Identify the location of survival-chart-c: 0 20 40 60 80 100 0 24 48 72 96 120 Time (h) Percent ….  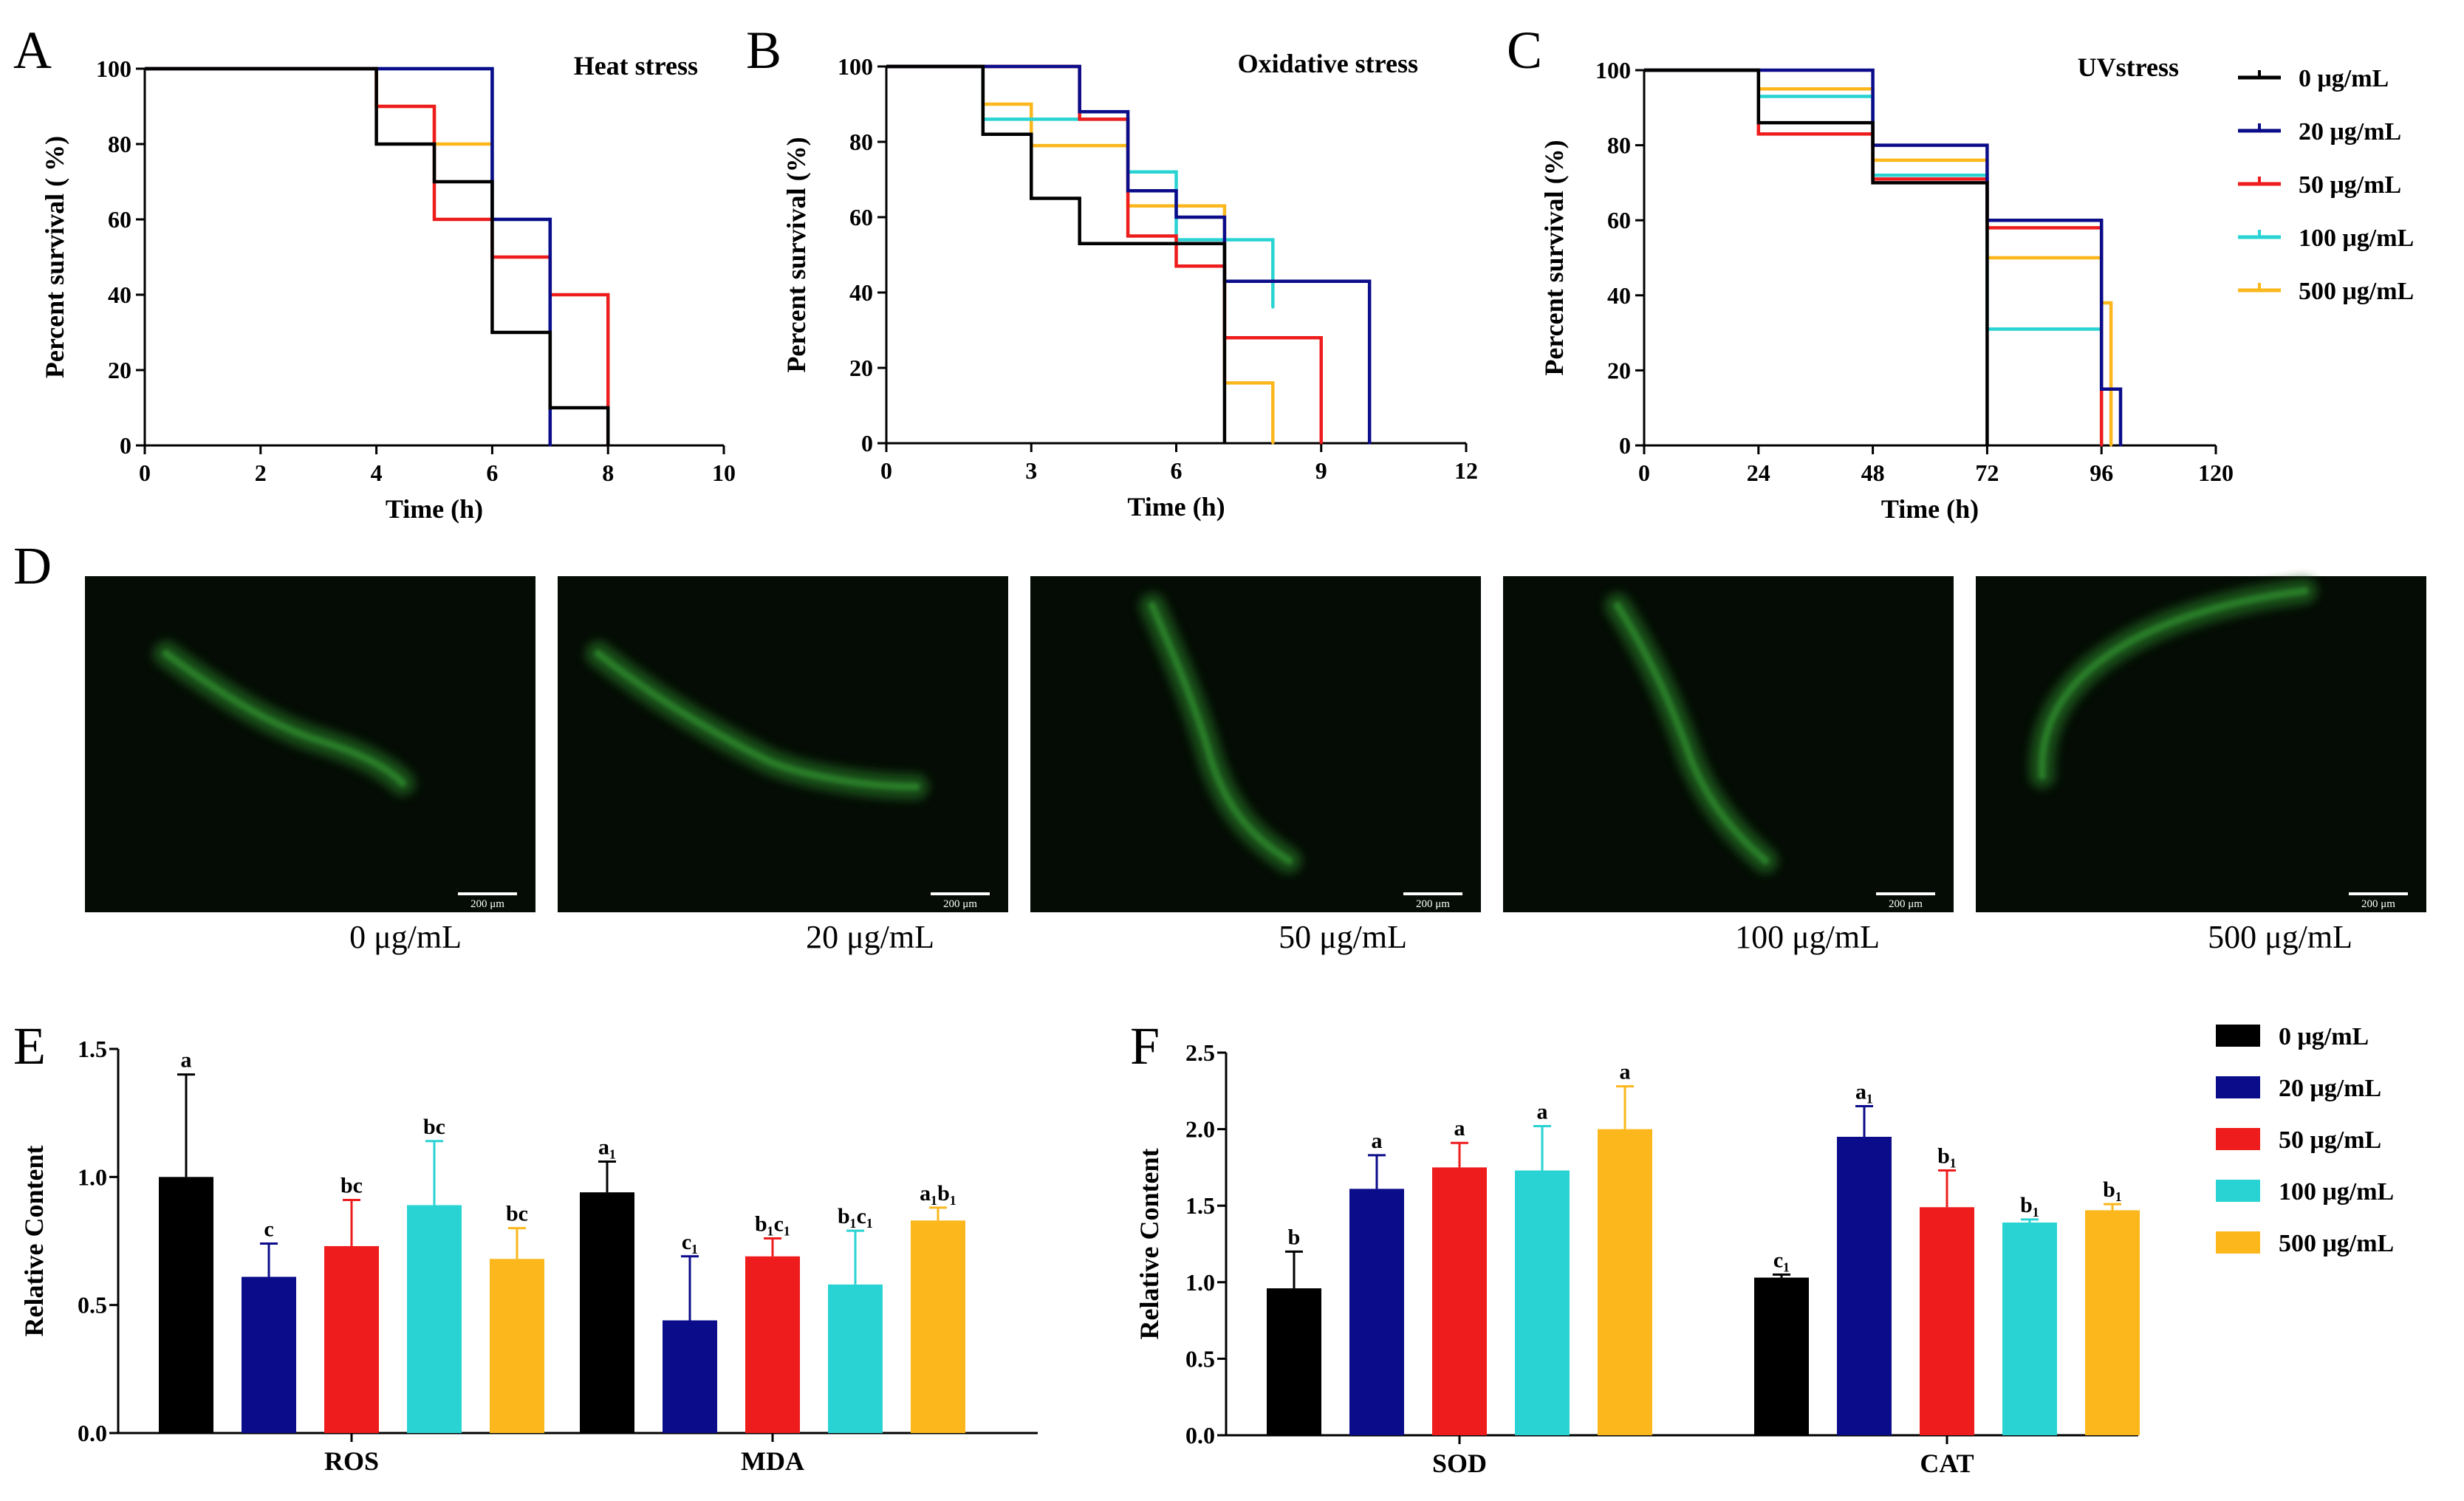
(1886, 288).